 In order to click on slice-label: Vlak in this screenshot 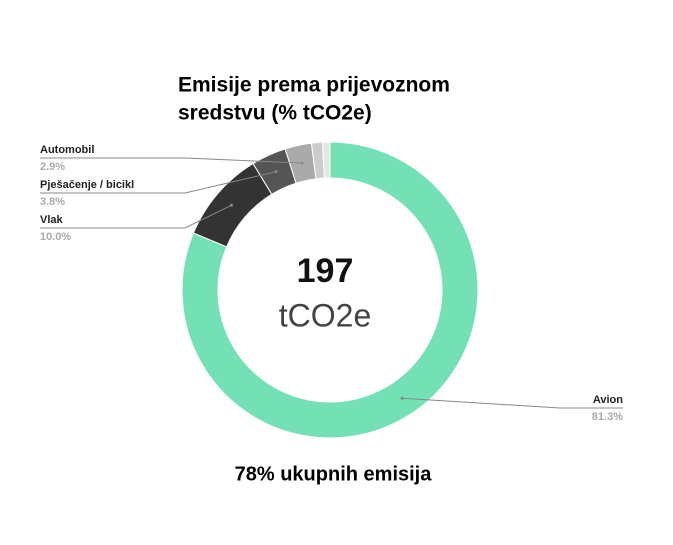, I will do `click(52, 220)`.